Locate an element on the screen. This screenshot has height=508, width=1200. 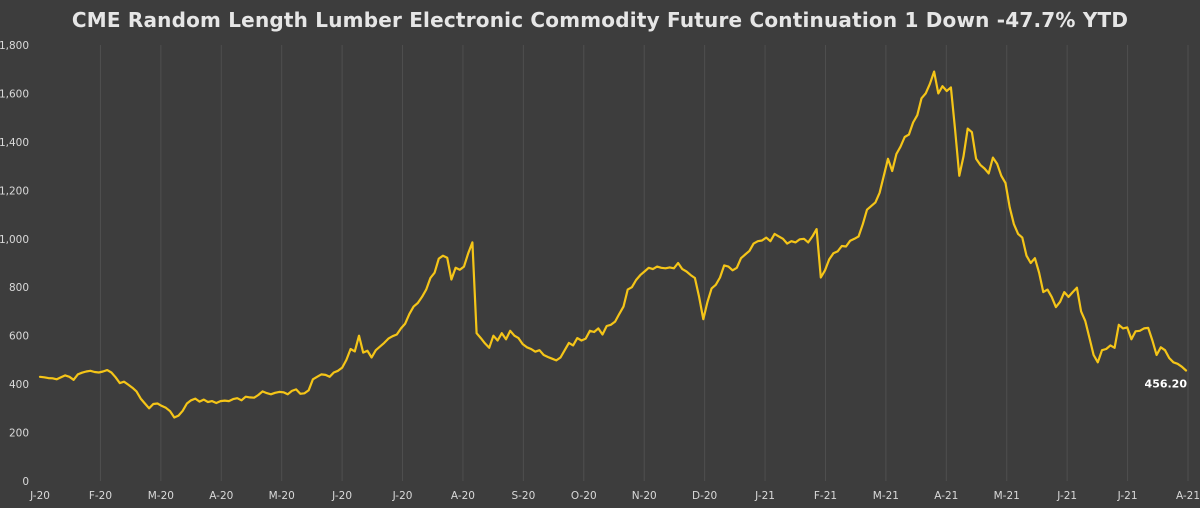
y-tick-label: 400 is located at coordinates (19, 385).